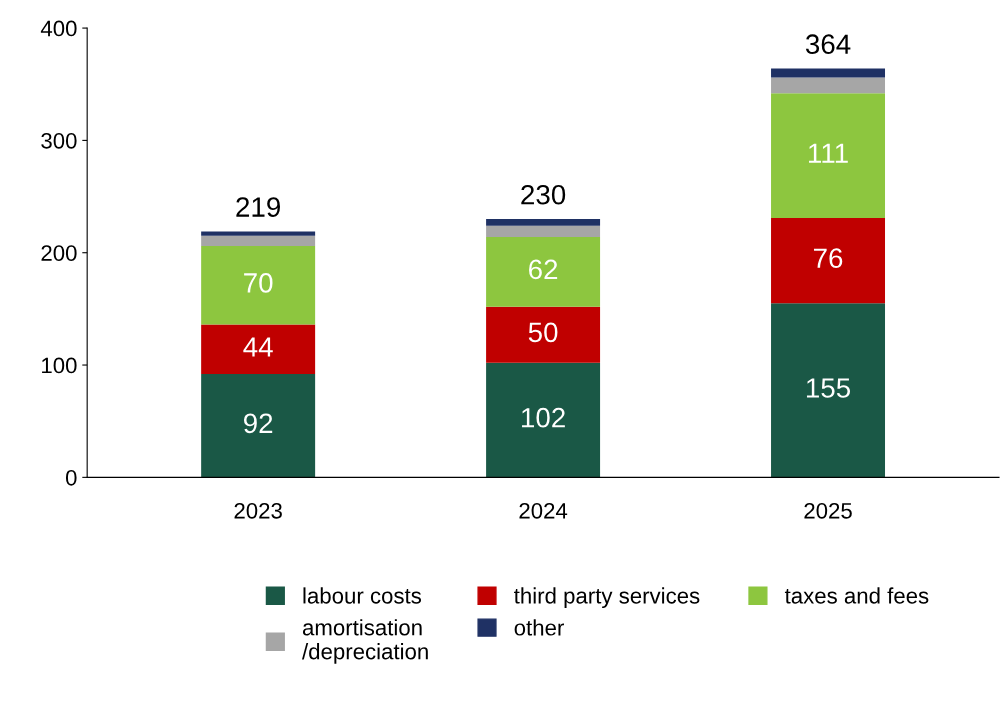 The image size is (1002, 702). What do you see at coordinates (59, 365) in the screenshot?
I see `y-tick-label: 100` at bounding box center [59, 365].